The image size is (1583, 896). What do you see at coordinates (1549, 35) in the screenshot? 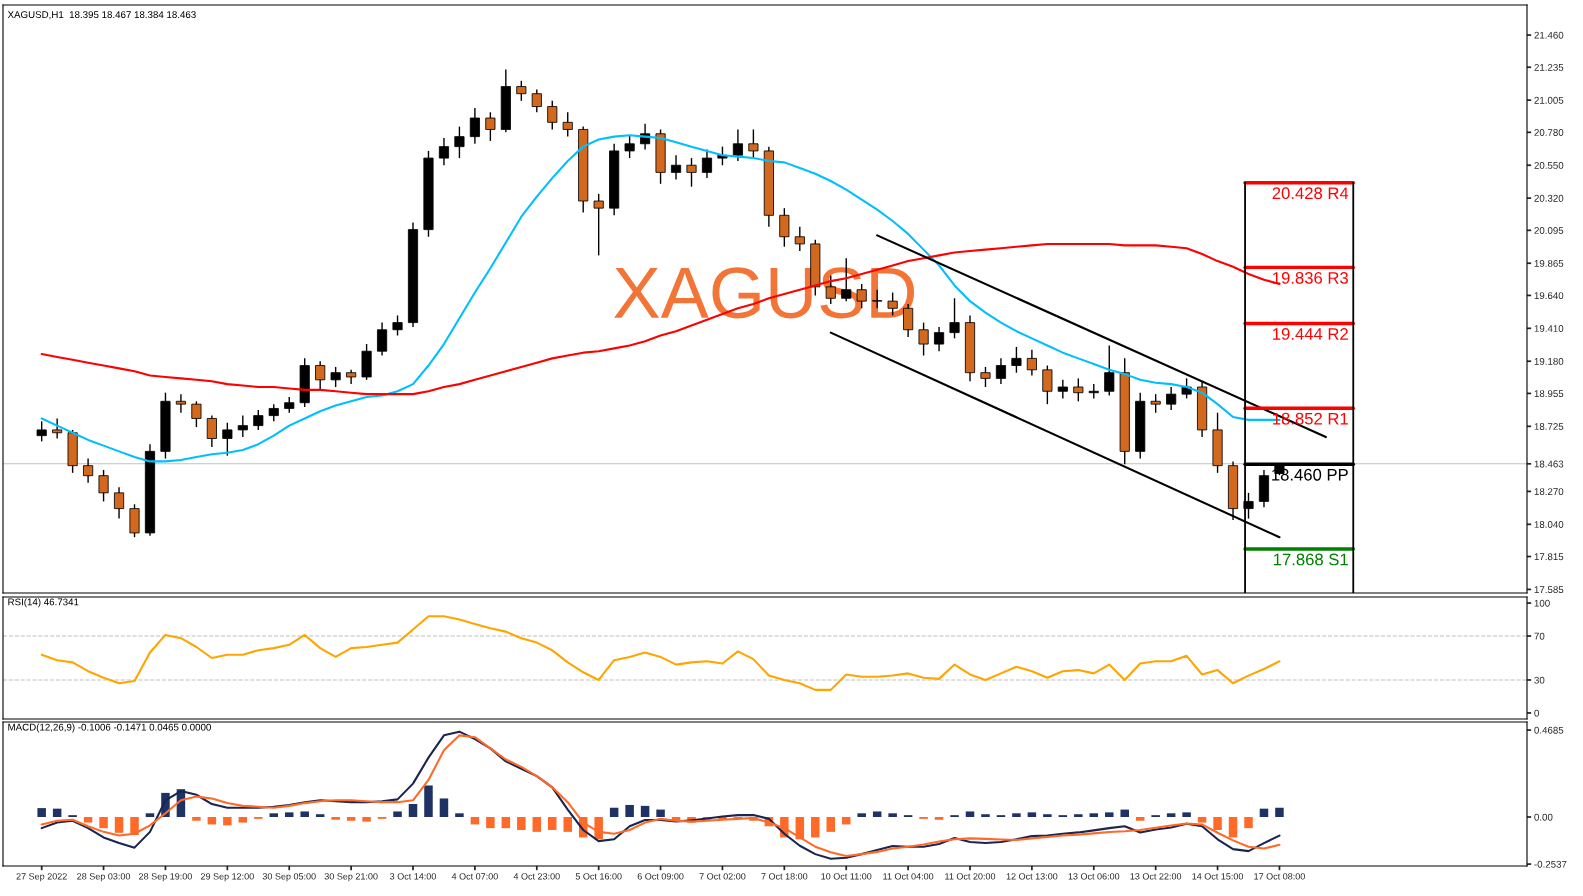
I see `y-tick-label: 21.460` at bounding box center [1549, 35].